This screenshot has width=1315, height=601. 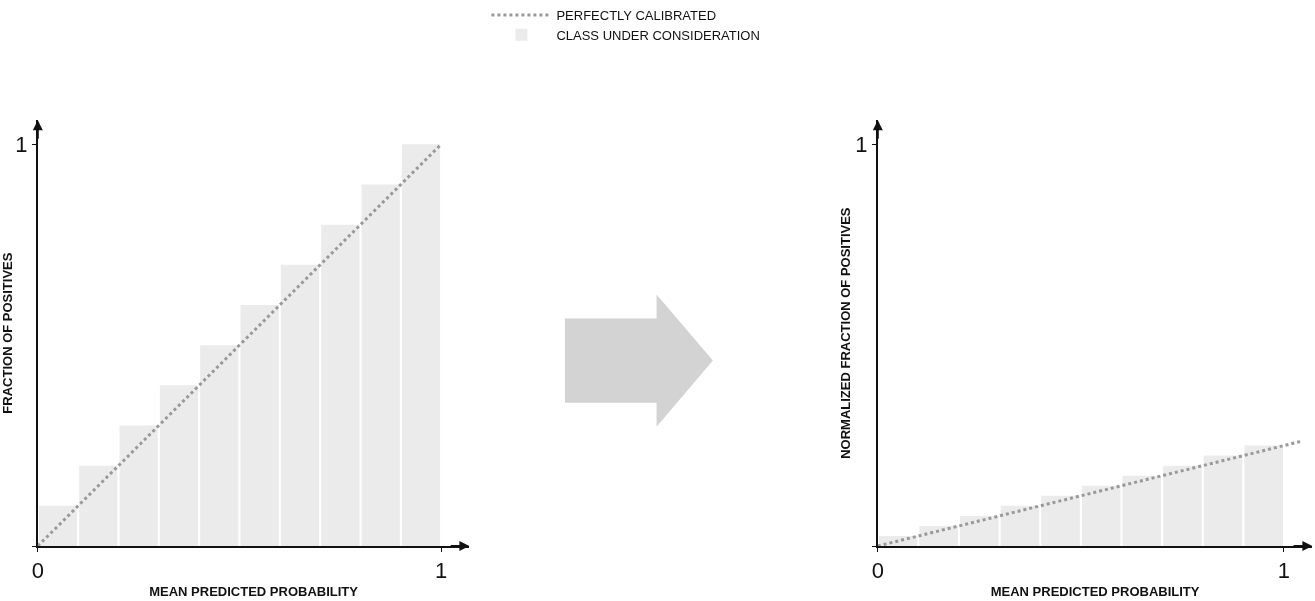 I want to click on legend-label: PERFECTLY CALIBRATED, so click(x=636, y=16).